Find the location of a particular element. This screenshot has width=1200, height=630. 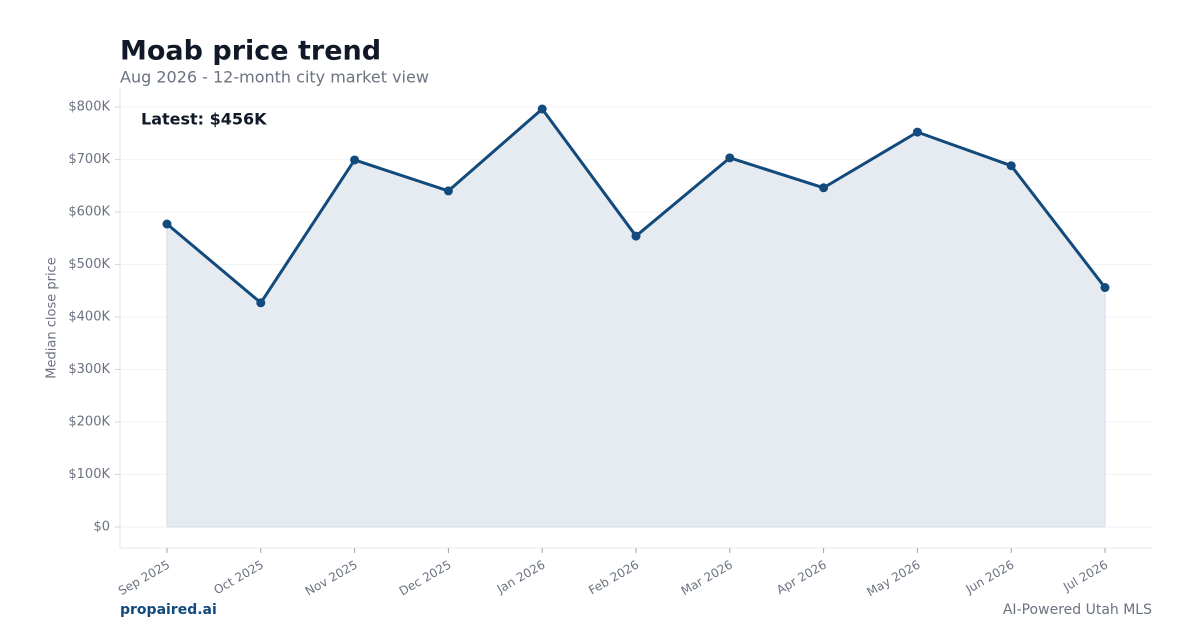

y-axis-label: Median close price is located at coordinates (52, 317).